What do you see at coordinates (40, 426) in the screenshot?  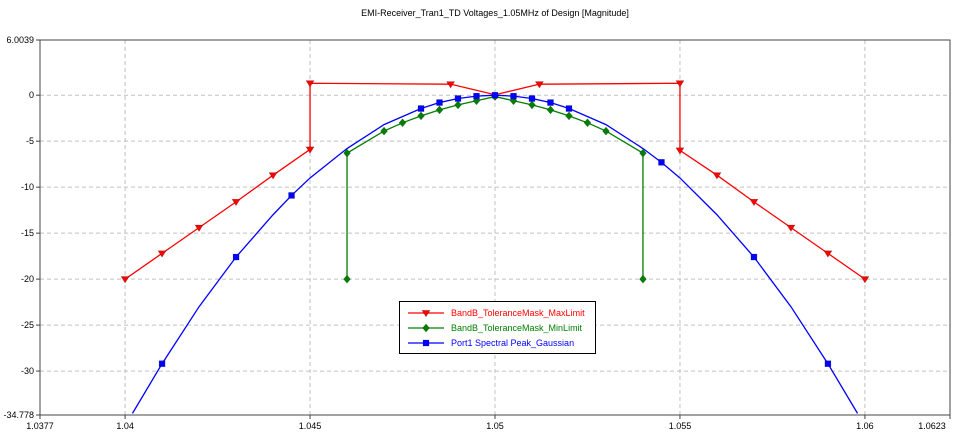 I see `x-tick-label: 1.0377` at bounding box center [40, 426].